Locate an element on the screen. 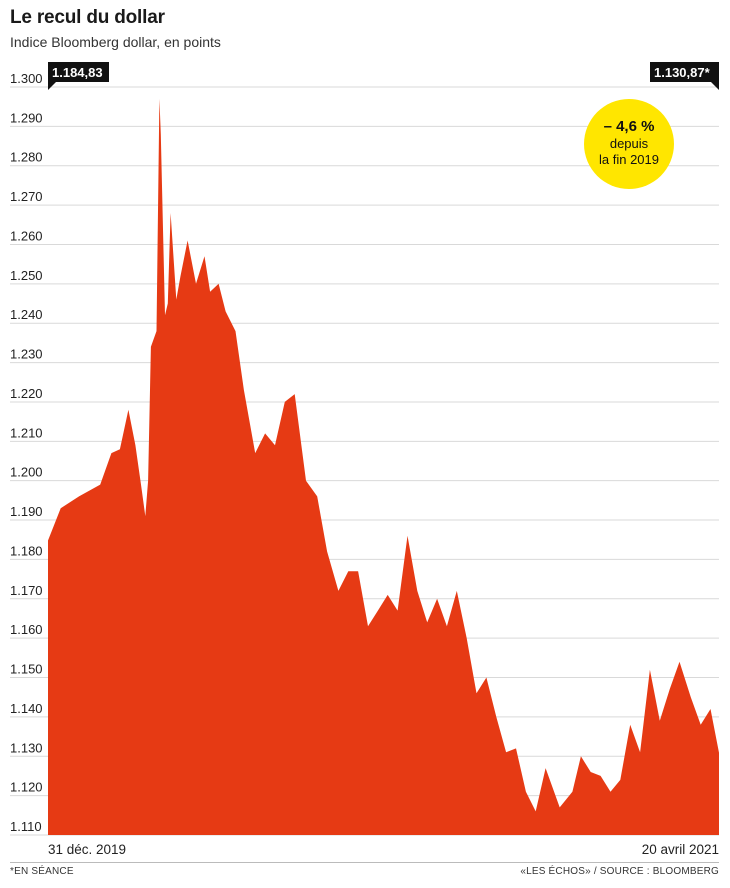 This screenshot has height=888, width=730. y-tick-label: 1.200 is located at coordinates (26, 472).